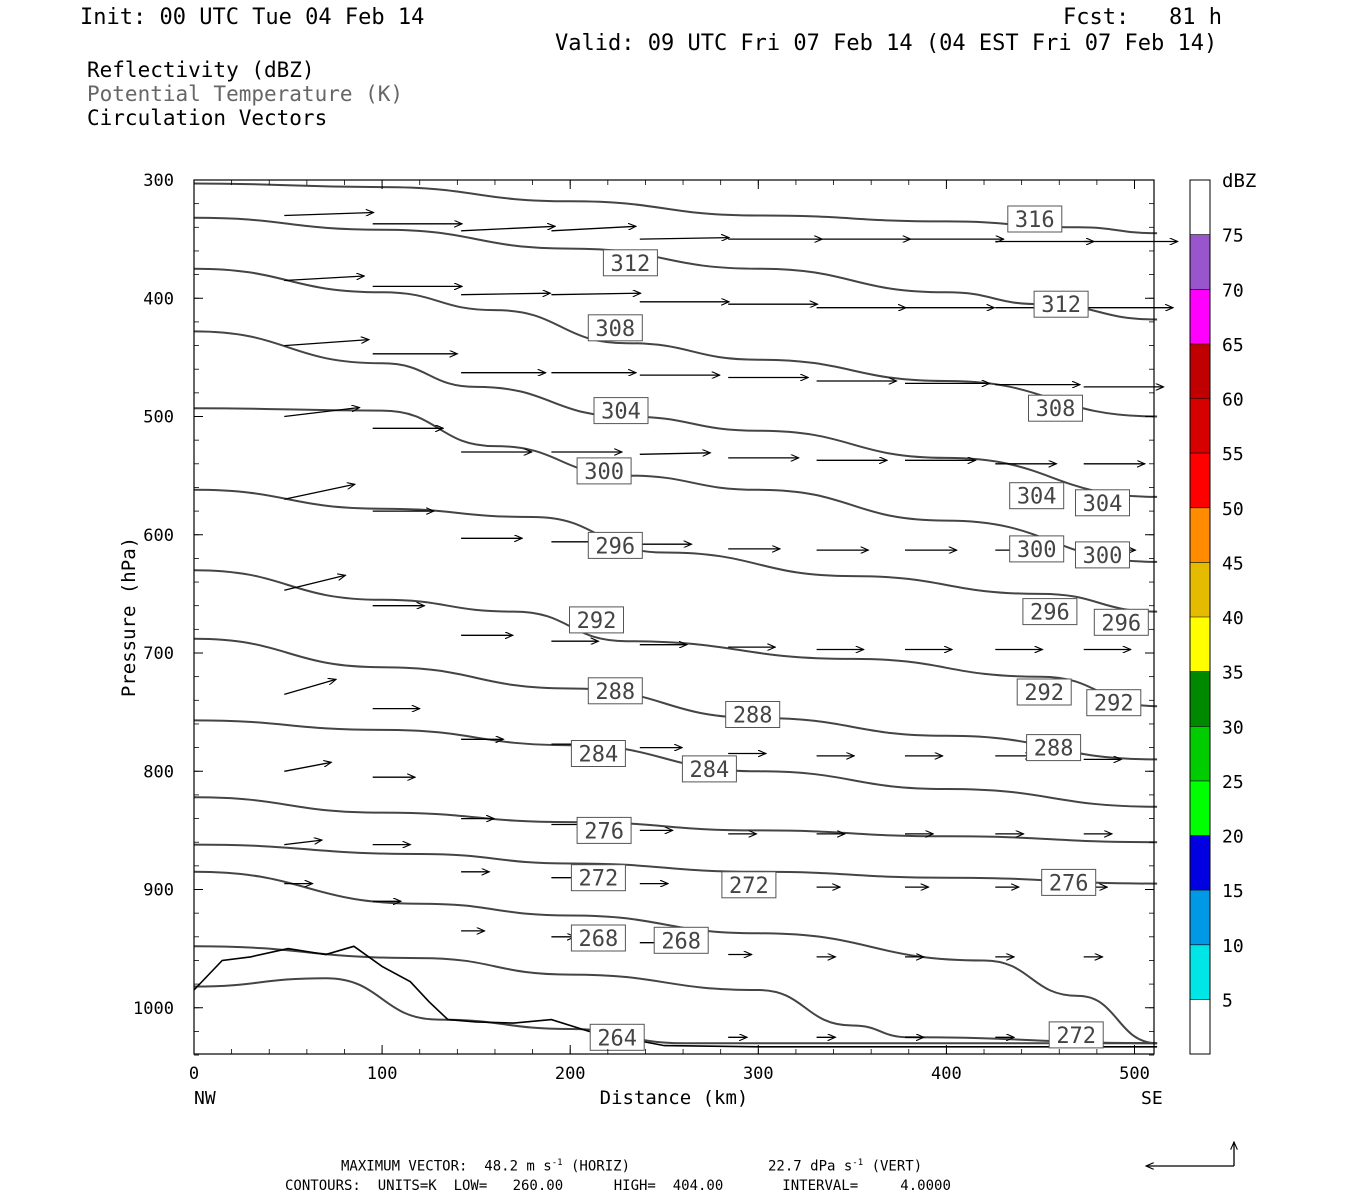 The height and width of the screenshot is (1200, 1350). I want to click on colorbar-label: 60, so click(1233, 400).